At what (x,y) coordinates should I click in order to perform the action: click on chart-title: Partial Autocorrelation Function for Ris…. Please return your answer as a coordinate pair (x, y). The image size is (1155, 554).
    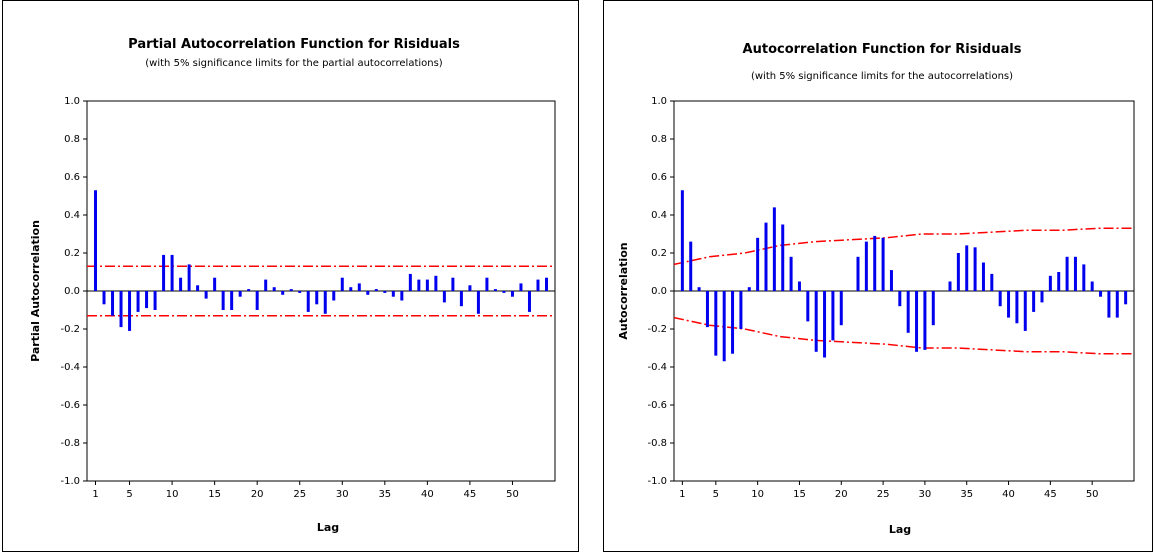
    Looking at the image, I should click on (294, 44).